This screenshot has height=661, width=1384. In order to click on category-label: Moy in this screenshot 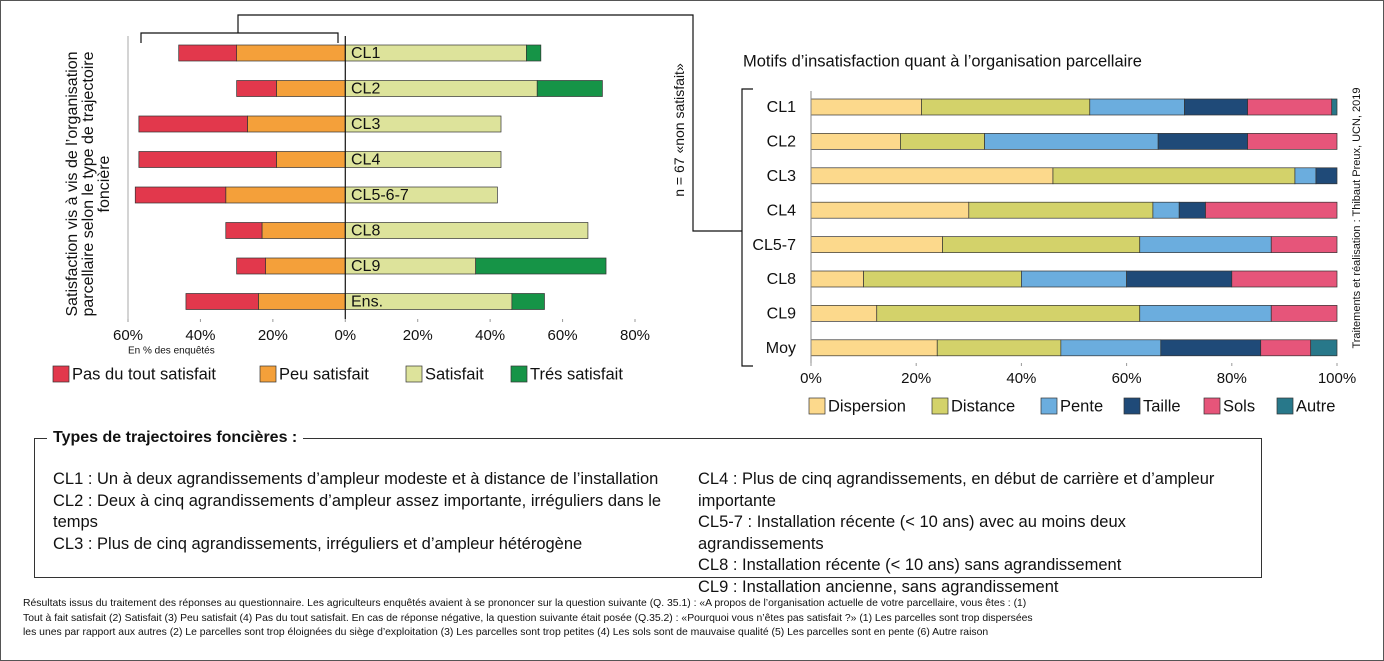, I will do `click(781, 348)`.